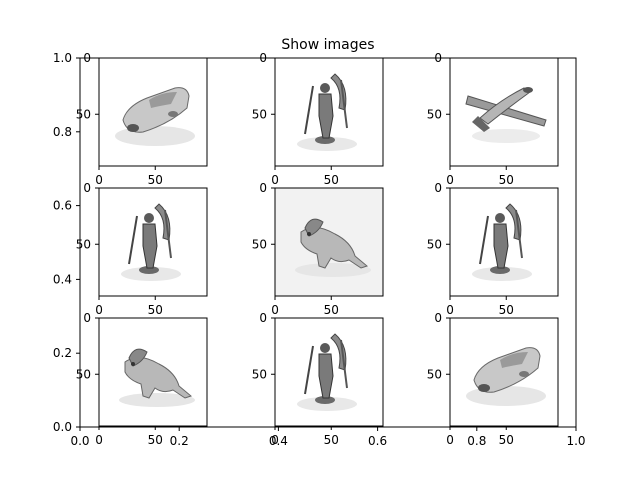 The width and height of the screenshot is (640, 480). I want to click on x-tick-label: 0.6, so click(377, 441).